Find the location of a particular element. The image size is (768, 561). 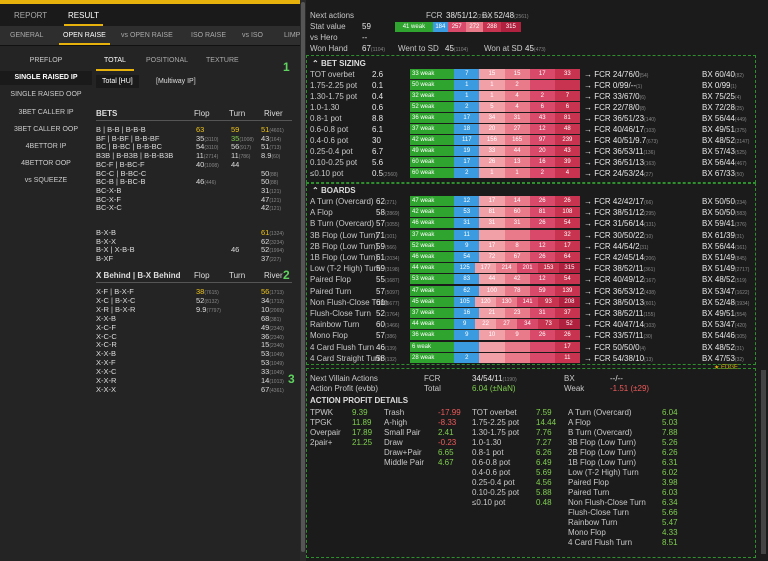

river-value-count: (121) is located at coordinates (275, 191).